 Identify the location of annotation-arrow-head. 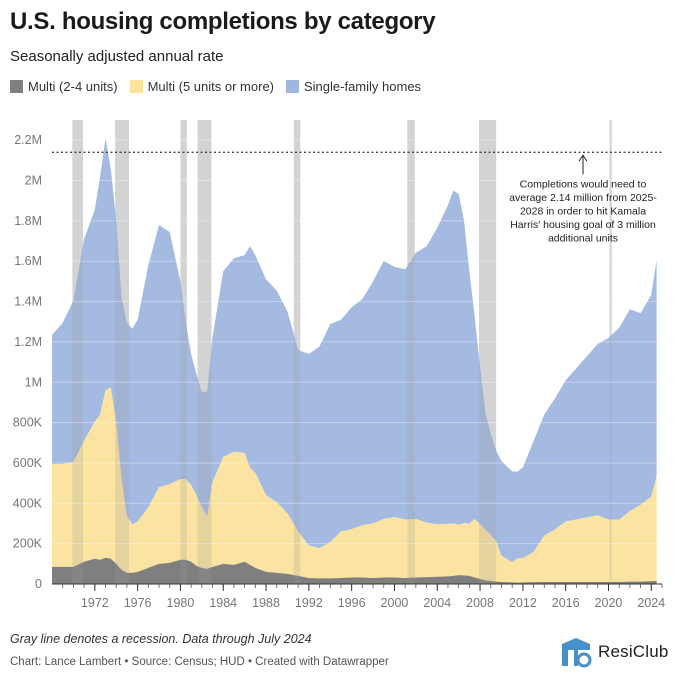
(583, 158).